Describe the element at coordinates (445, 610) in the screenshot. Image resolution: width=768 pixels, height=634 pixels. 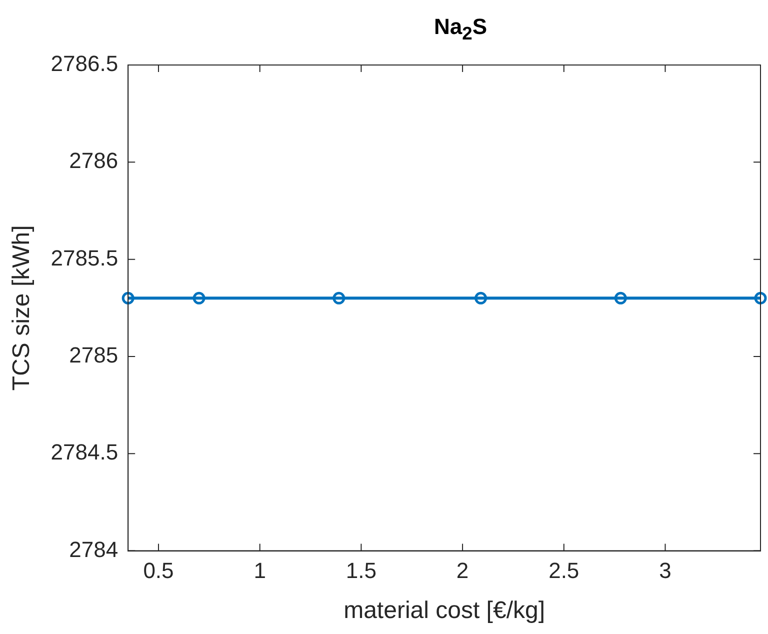
I see `x-axis-title: material cost [€/kg]` at that location.